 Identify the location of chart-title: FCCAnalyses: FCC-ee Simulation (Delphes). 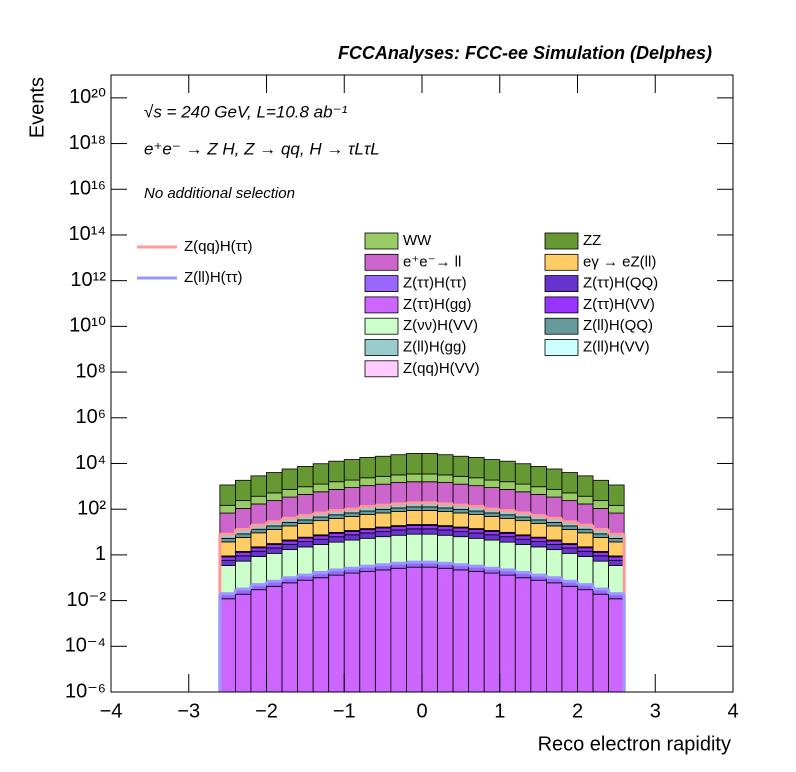
(525, 53).